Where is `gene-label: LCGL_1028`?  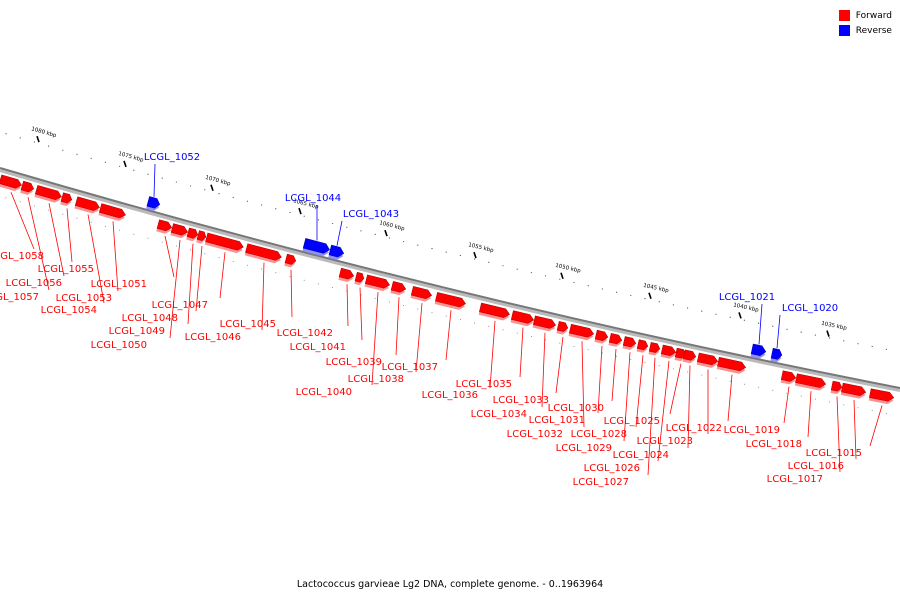
gene-label: LCGL_1028 is located at coordinates (599, 434).